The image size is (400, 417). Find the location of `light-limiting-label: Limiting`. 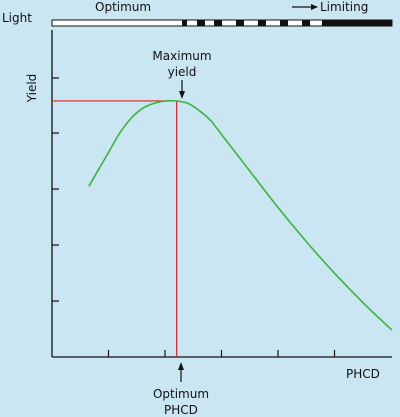

light-limiting-label: Limiting is located at coordinates (344, 7).